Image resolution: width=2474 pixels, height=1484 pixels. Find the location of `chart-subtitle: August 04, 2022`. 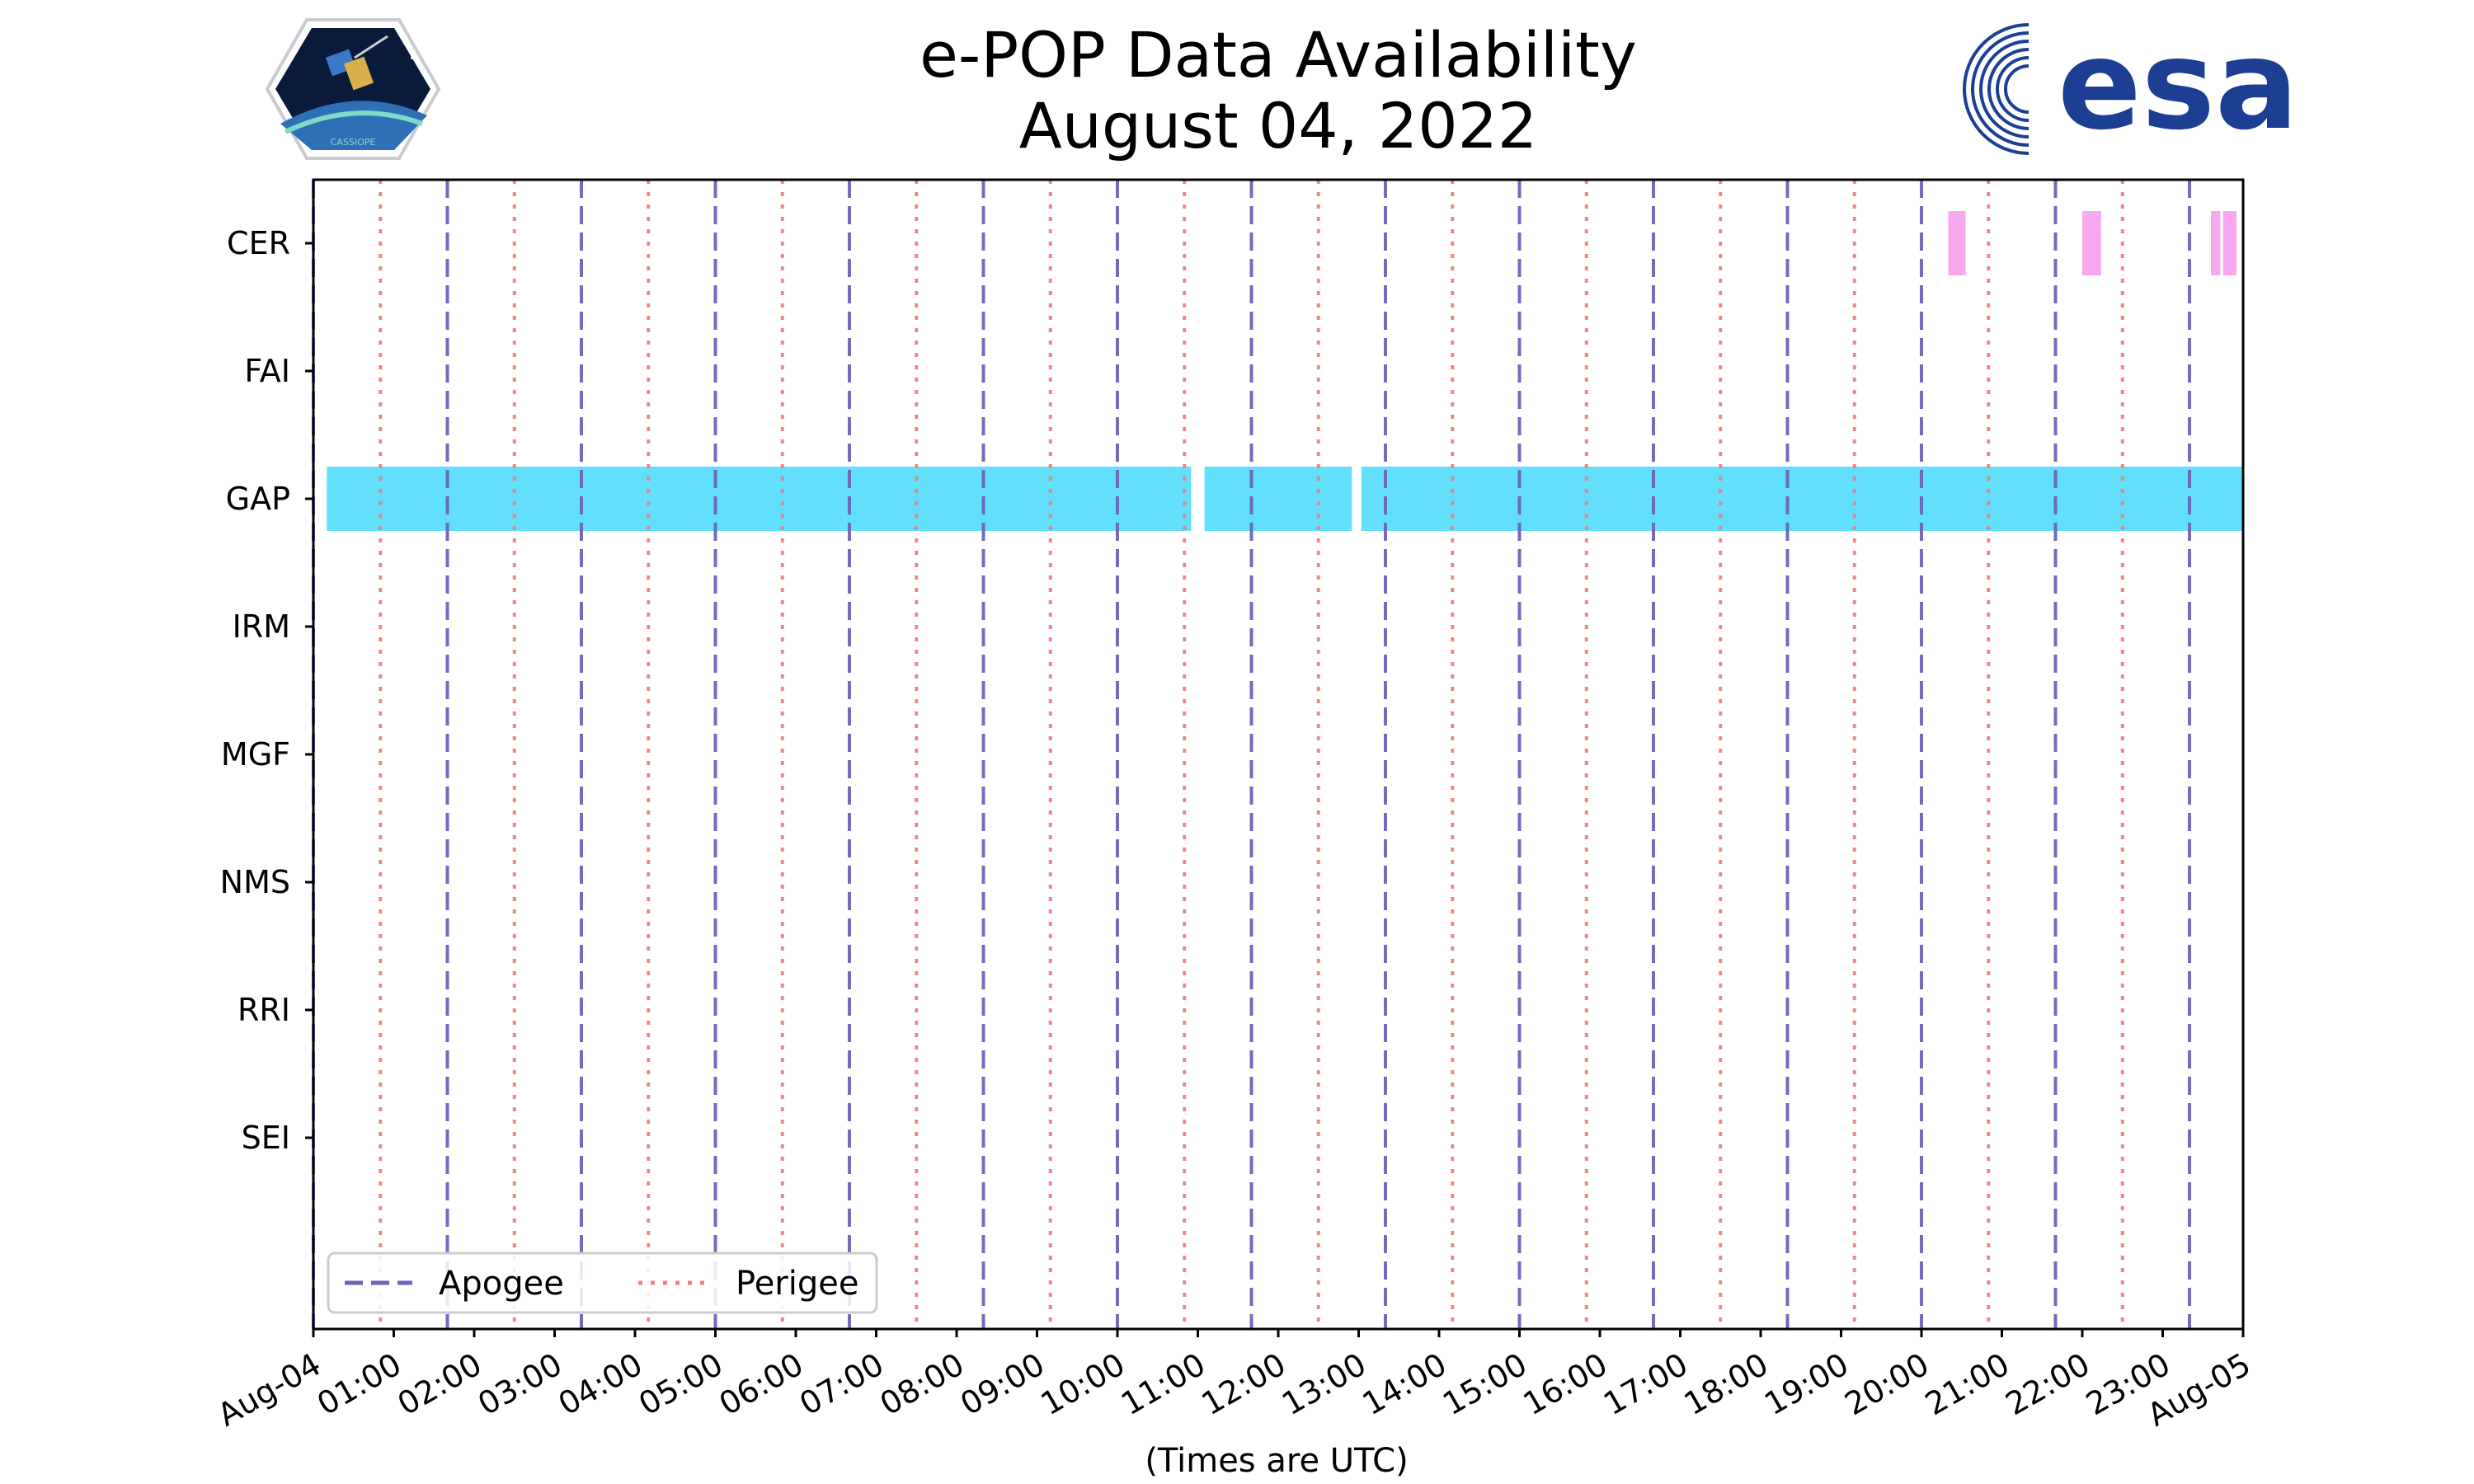

chart-subtitle: August 04, 2022 is located at coordinates (1278, 125).